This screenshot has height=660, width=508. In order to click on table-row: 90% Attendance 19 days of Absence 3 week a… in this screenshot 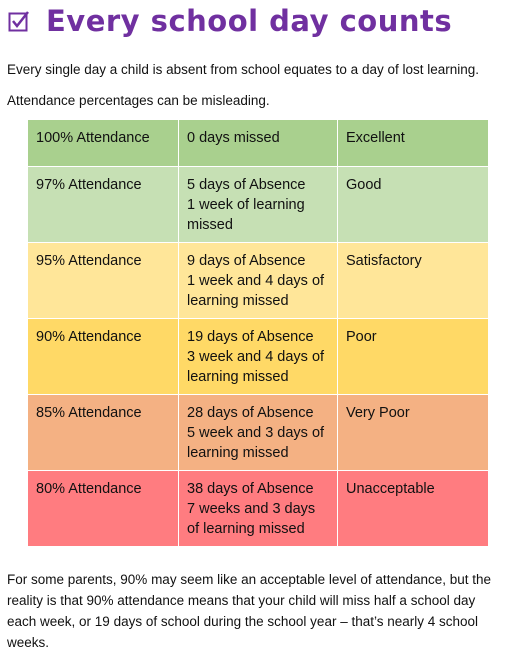, I will do `click(258, 357)`.